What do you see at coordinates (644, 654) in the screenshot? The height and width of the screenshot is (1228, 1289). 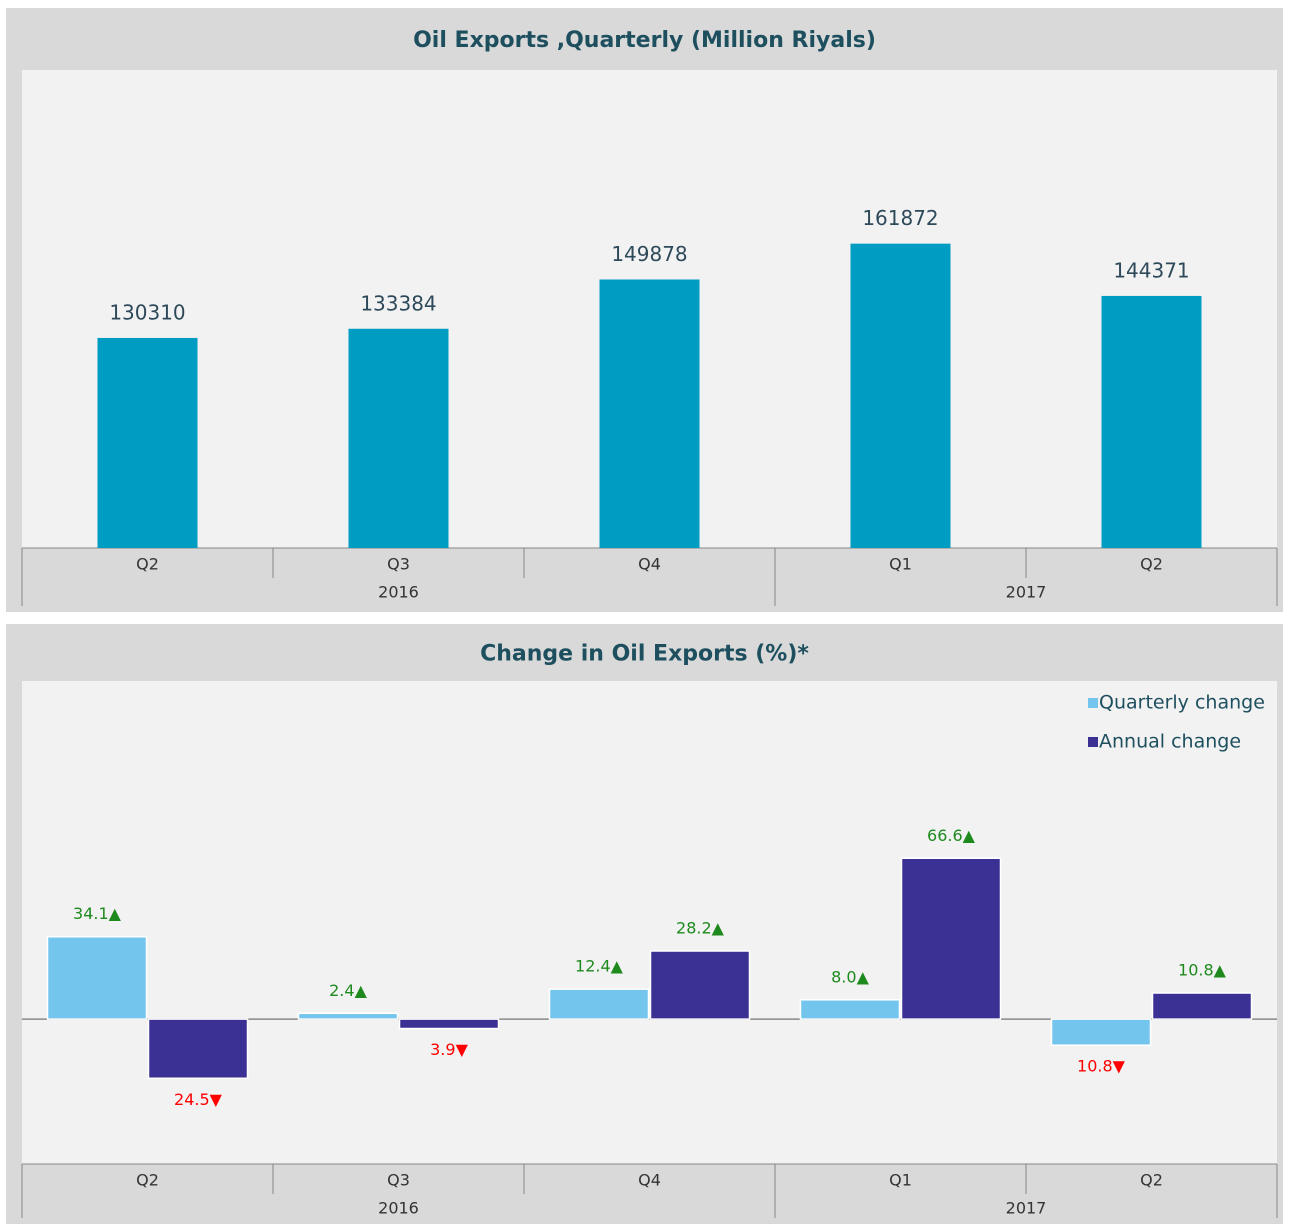 I see `chart-title: Change in Oil Exports (%)*` at bounding box center [644, 654].